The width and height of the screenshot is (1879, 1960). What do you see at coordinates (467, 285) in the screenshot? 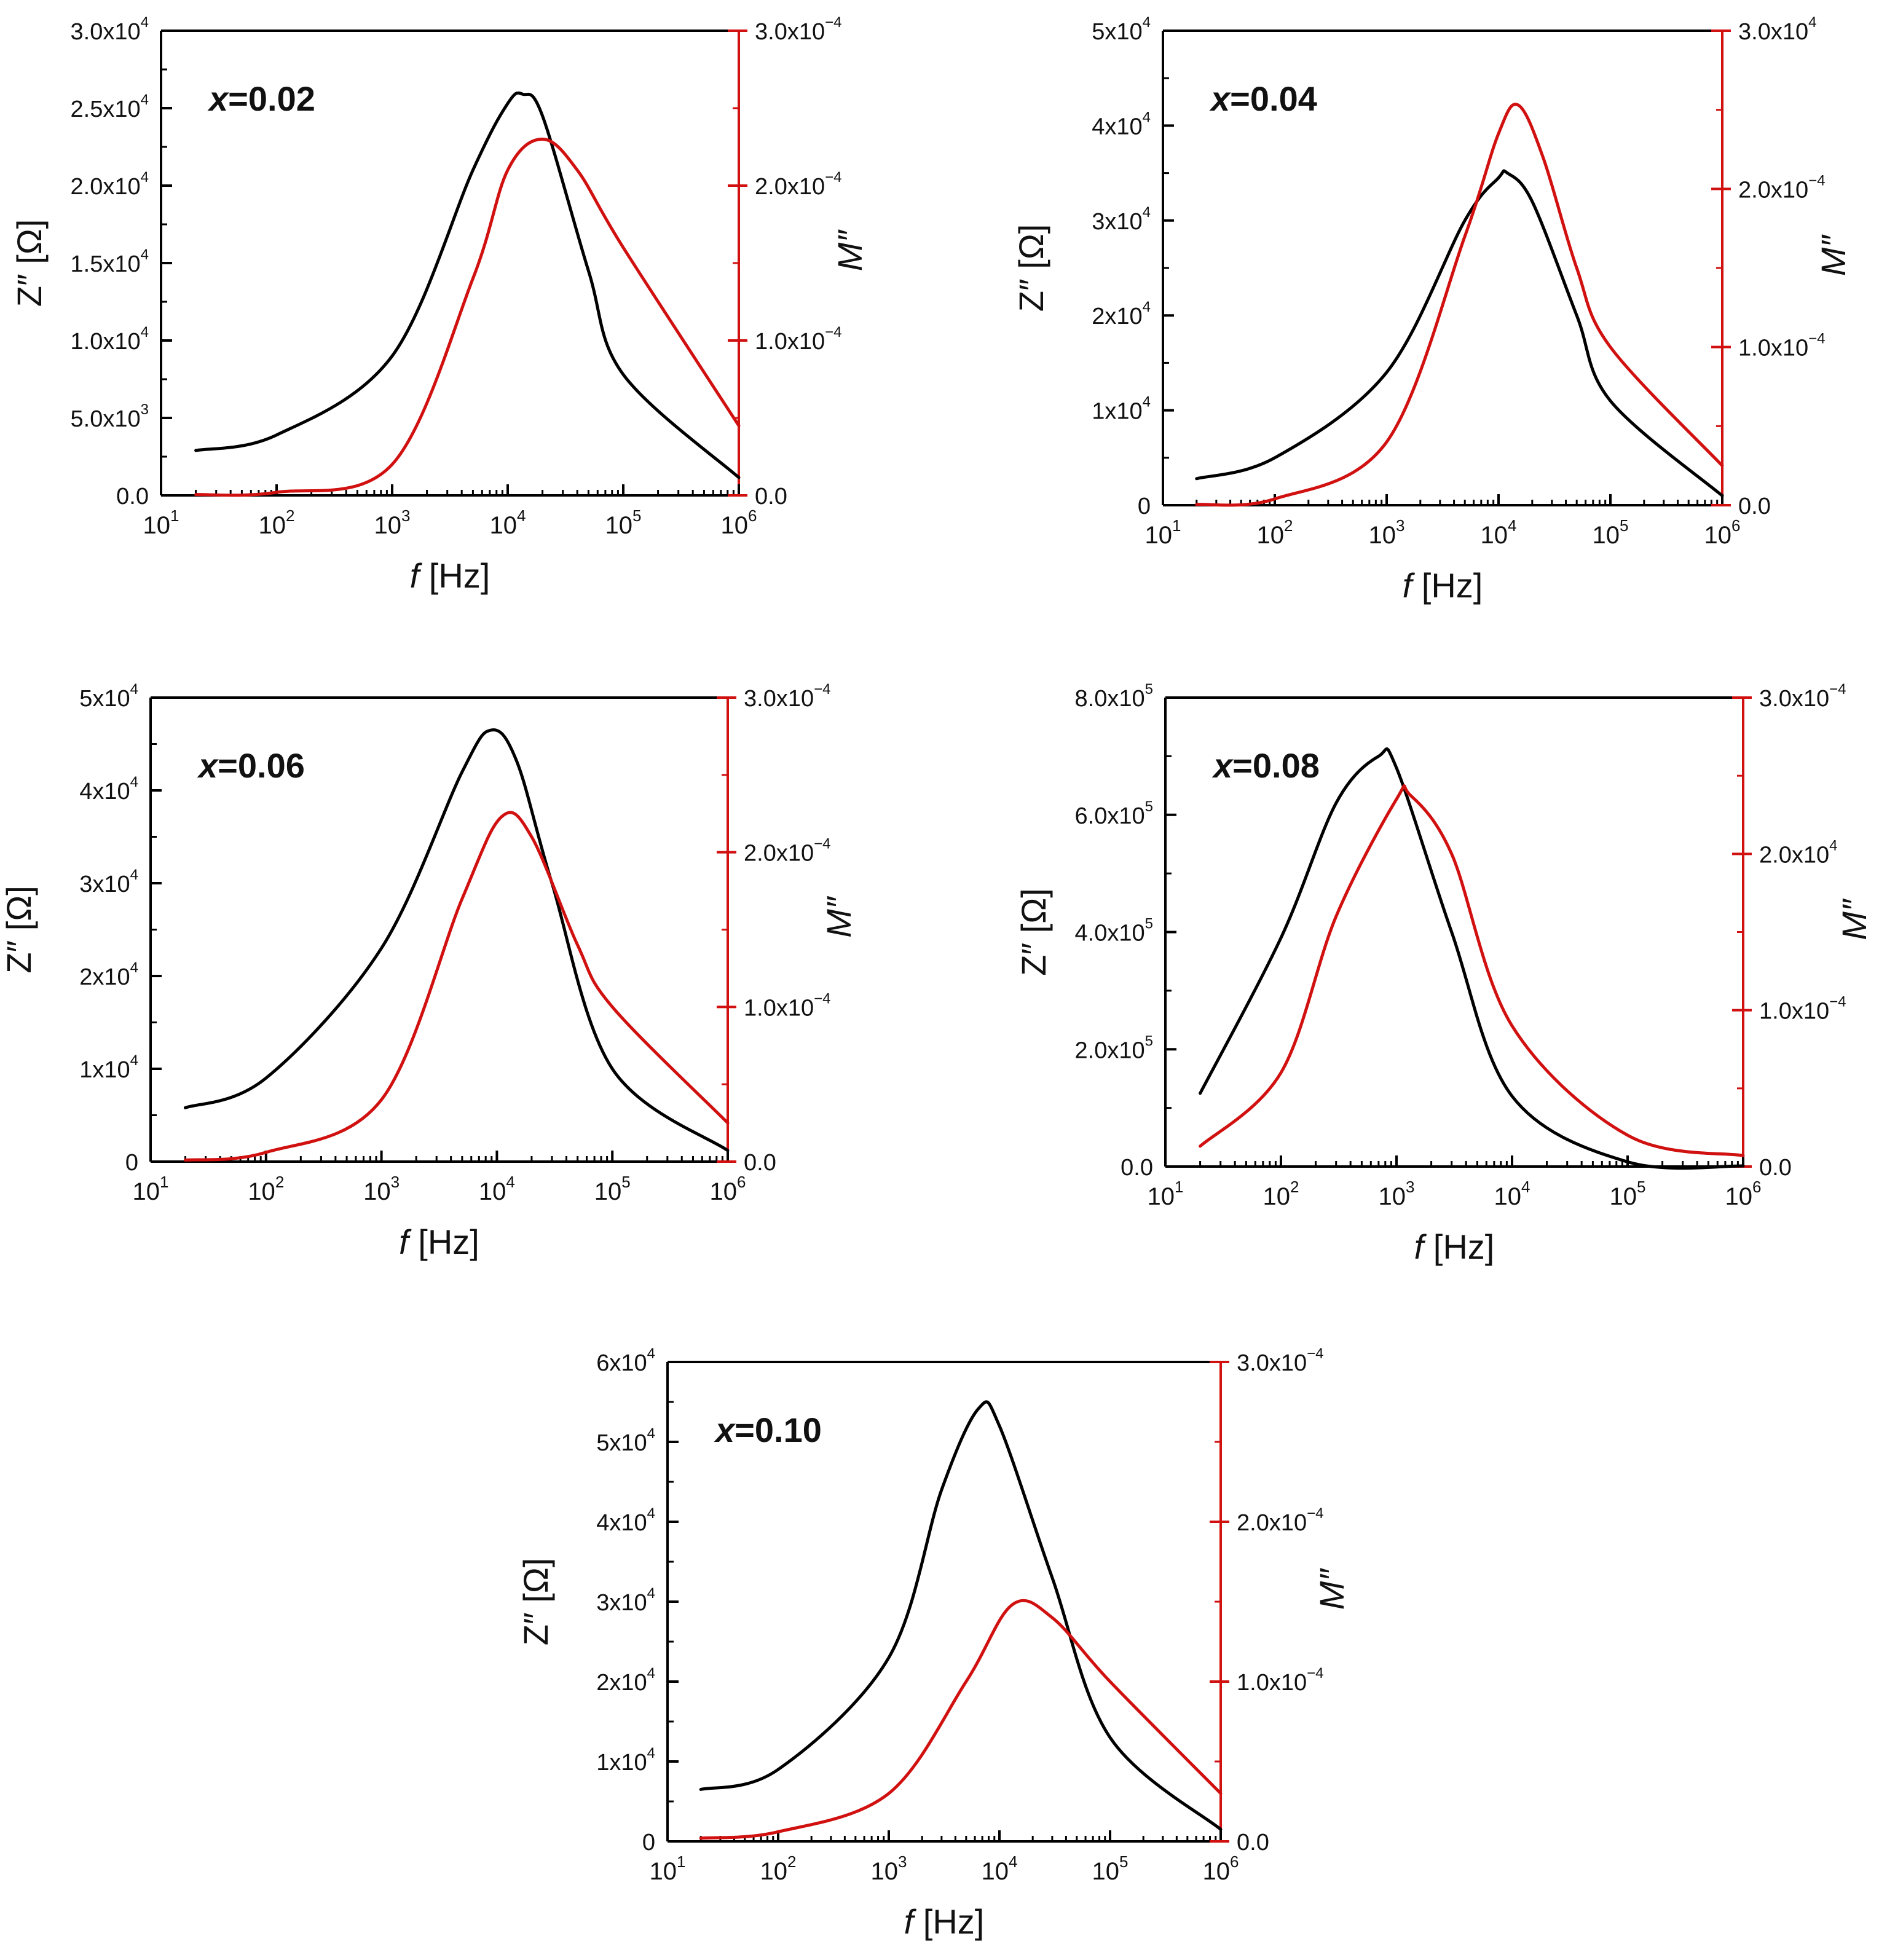
I see `z-series-line` at bounding box center [467, 285].